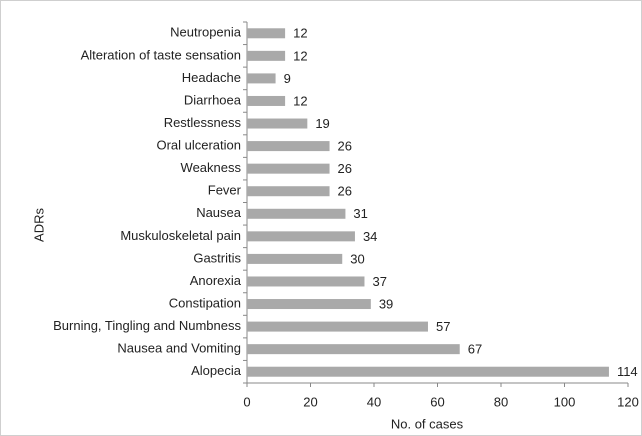  What do you see at coordinates (360, 213) in the screenshot?
I see `data-label: 31` at bounding box center [360, 213].